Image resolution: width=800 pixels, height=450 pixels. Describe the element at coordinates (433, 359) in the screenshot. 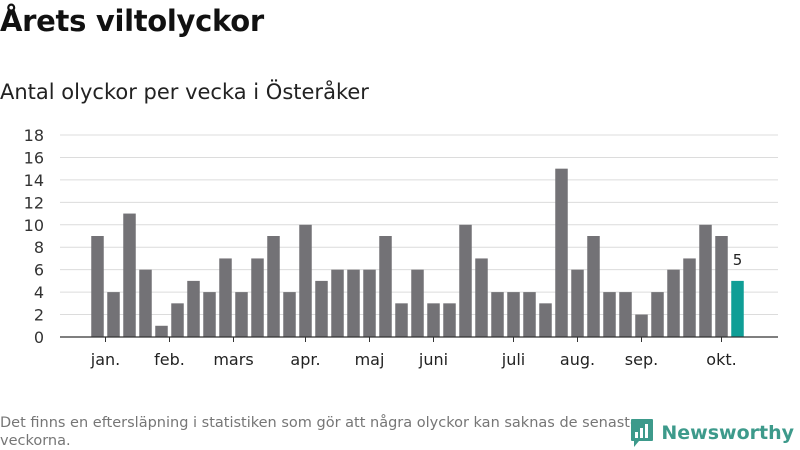

I see `x-tick-label: juni` at that location.